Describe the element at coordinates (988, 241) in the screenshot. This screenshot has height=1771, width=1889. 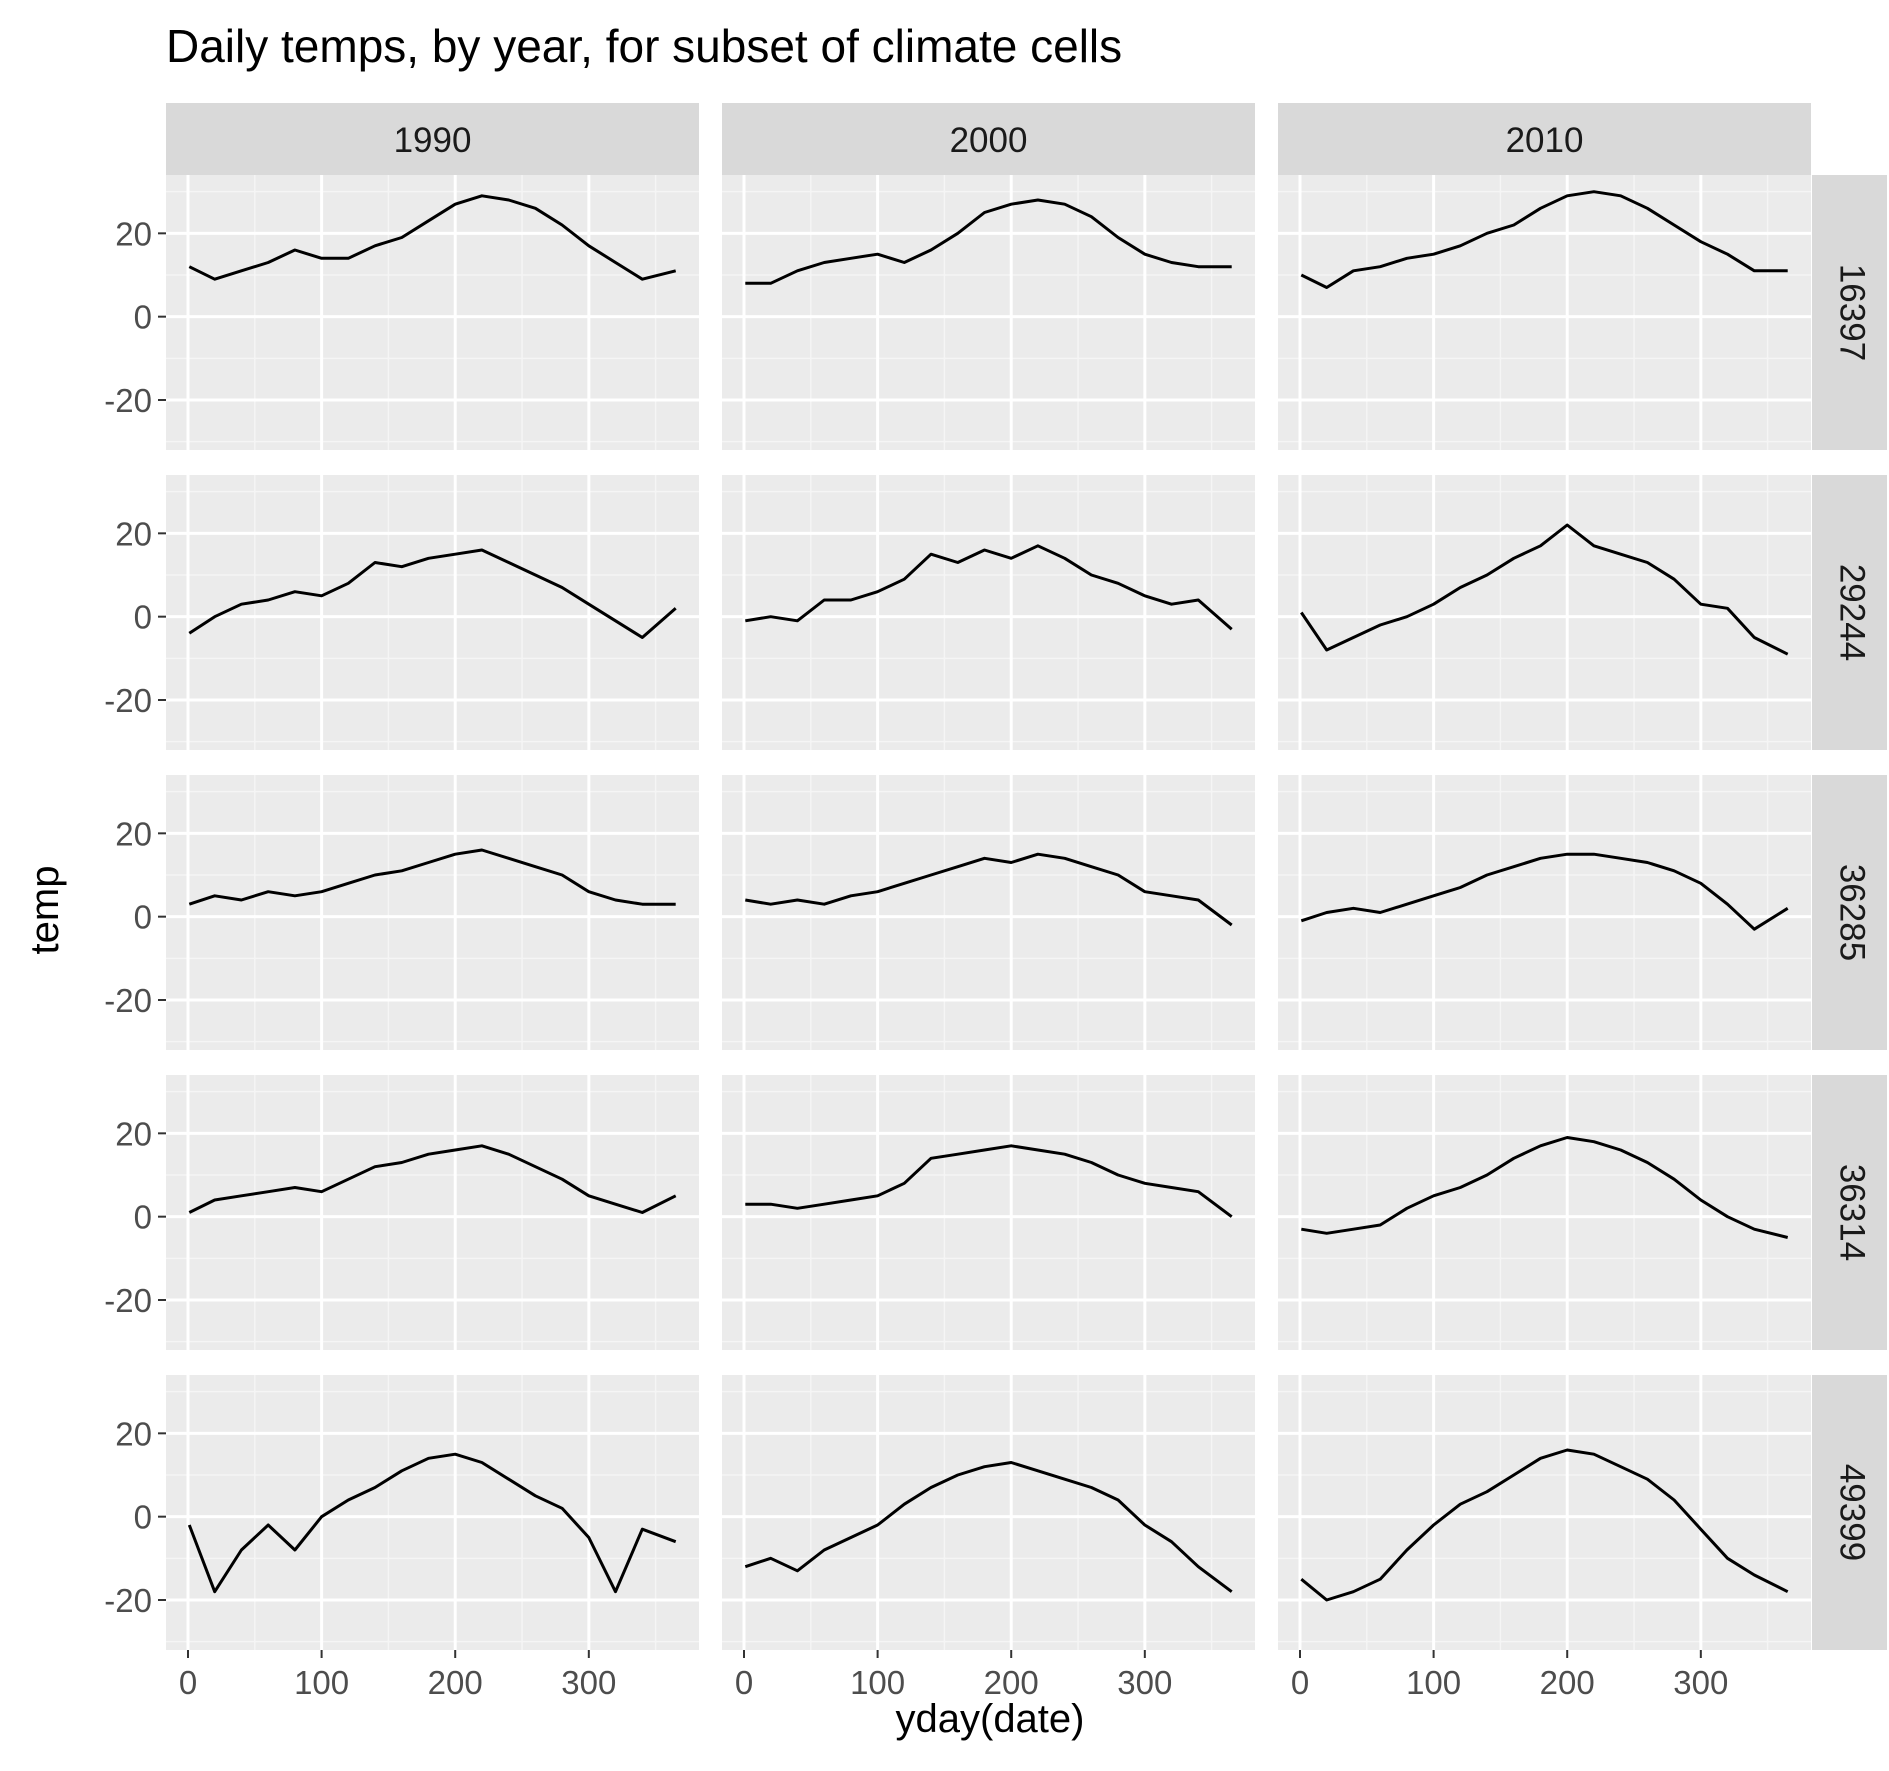
I see `series-line-16397-2000` at that location.